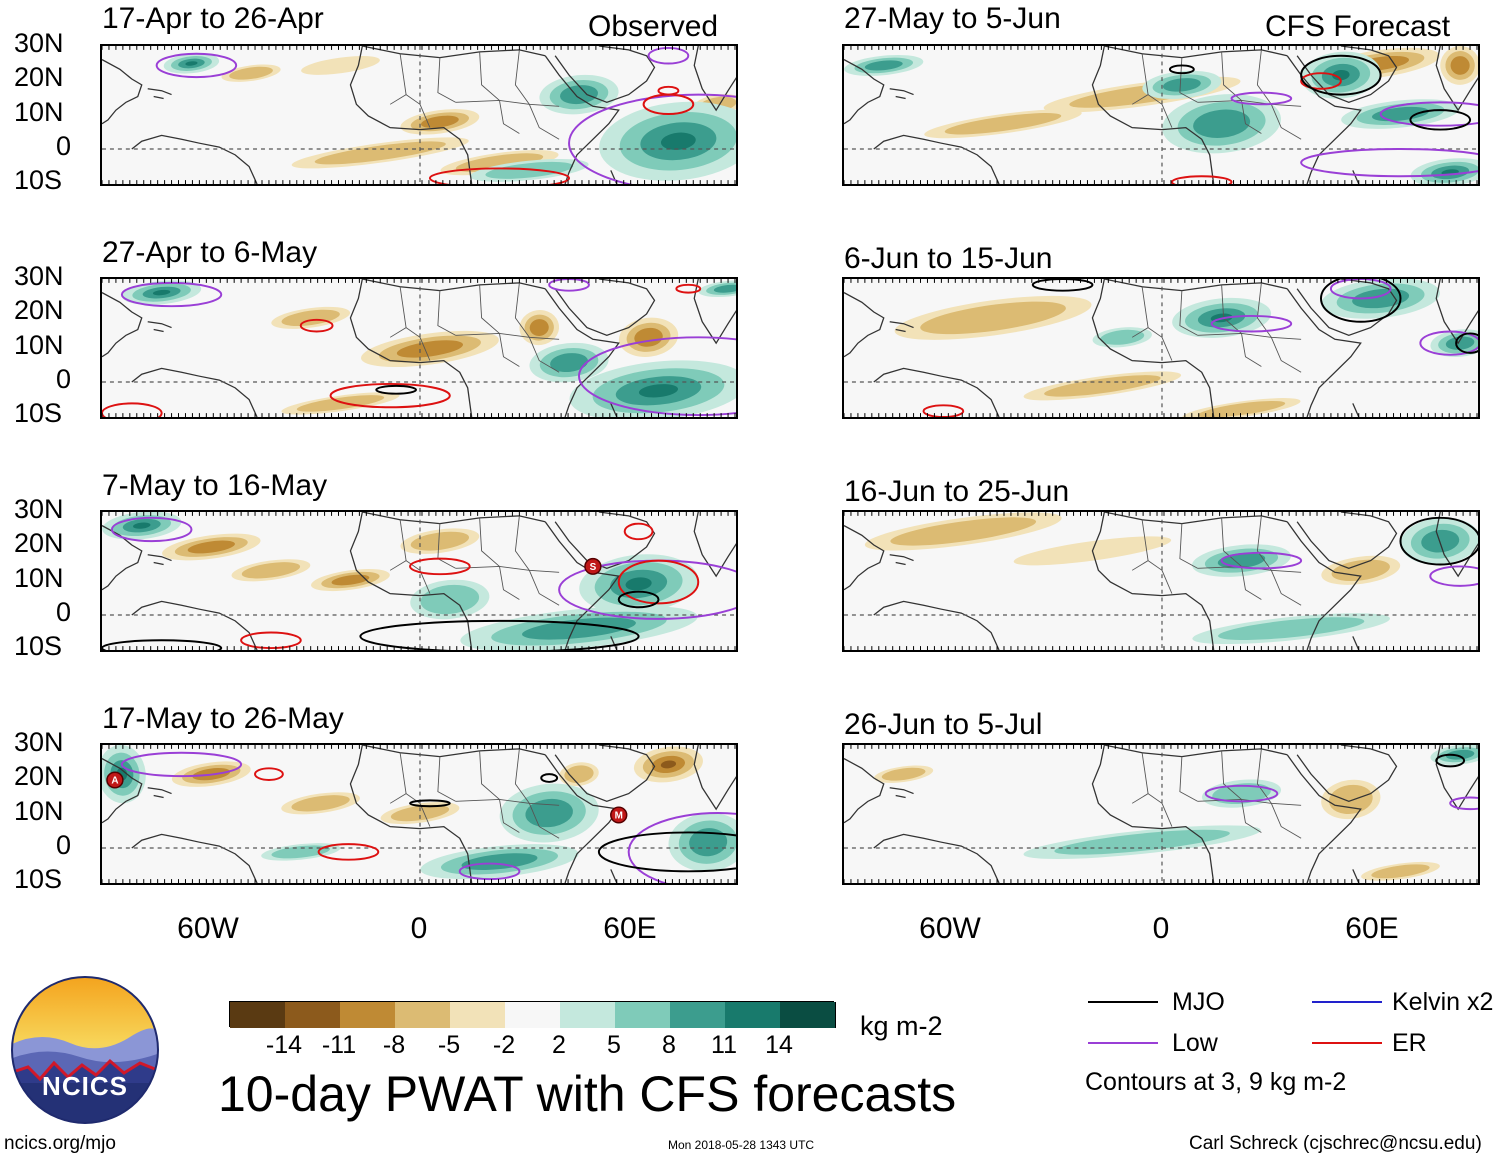  What do you see at coordinates (339, 1045) in the screenshot?
I see `colorbar-tick-label: -11` at bounding box center [339, 1045].